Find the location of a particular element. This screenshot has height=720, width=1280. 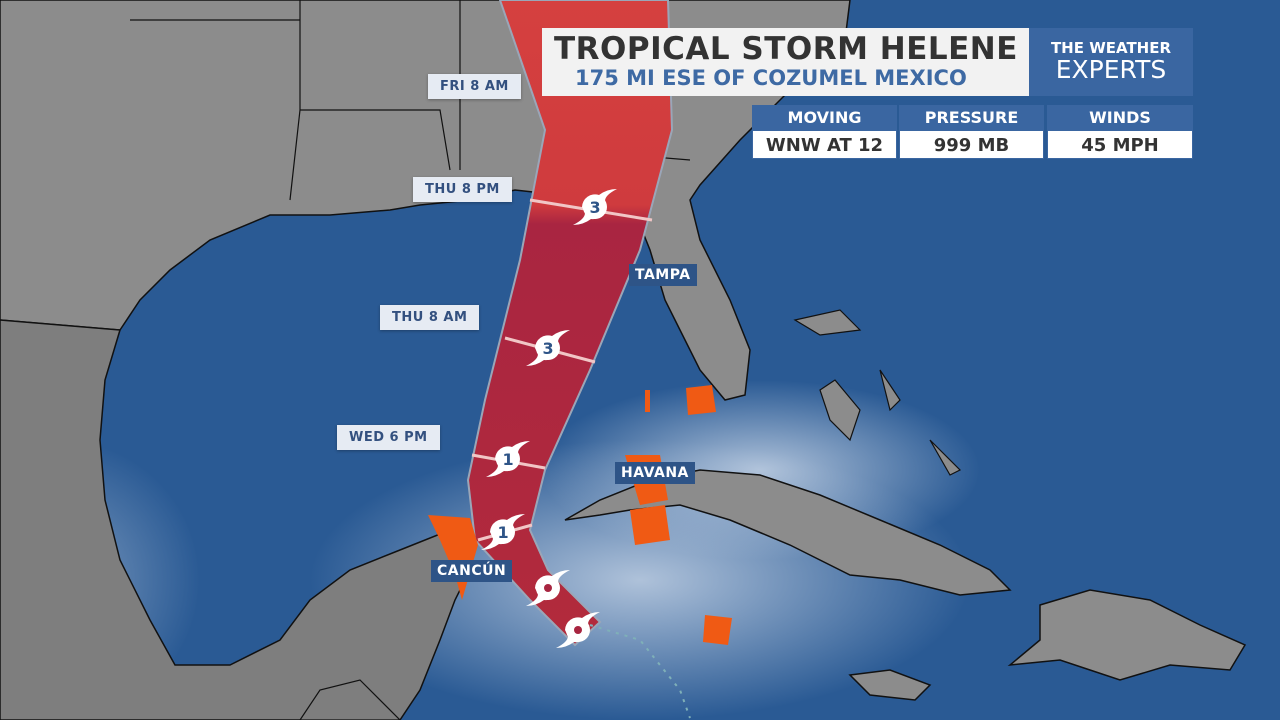

forecast-time-label: THU 8 AM is located at coordinates (430, 317).